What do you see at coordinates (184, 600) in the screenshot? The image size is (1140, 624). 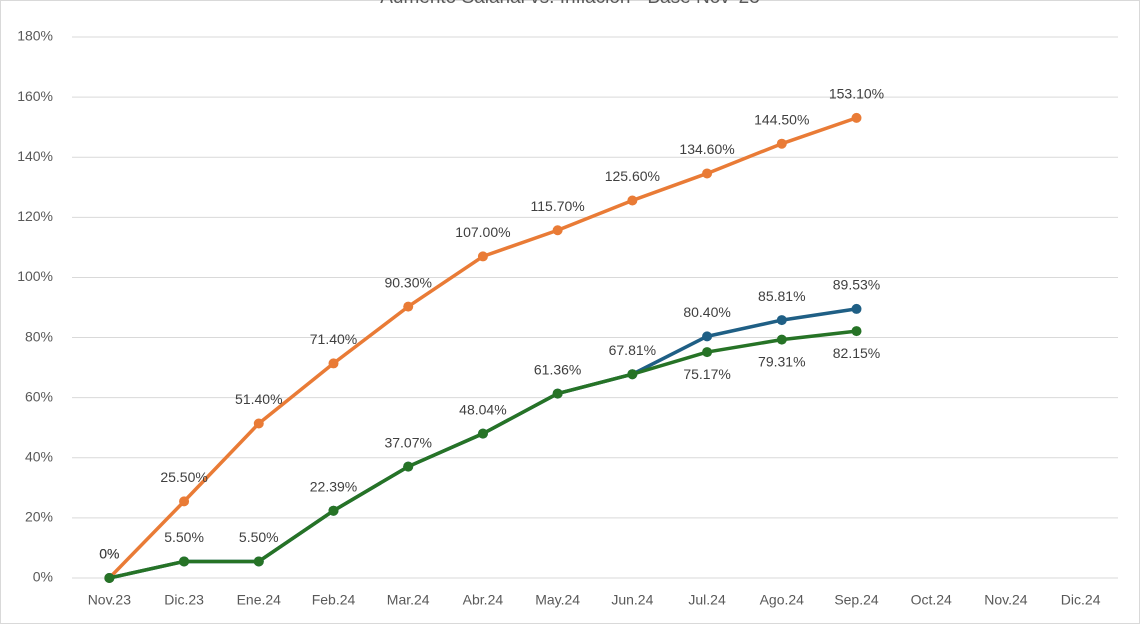 I see `x-tick-label: Dic.23` at bounding box center [184, 600].